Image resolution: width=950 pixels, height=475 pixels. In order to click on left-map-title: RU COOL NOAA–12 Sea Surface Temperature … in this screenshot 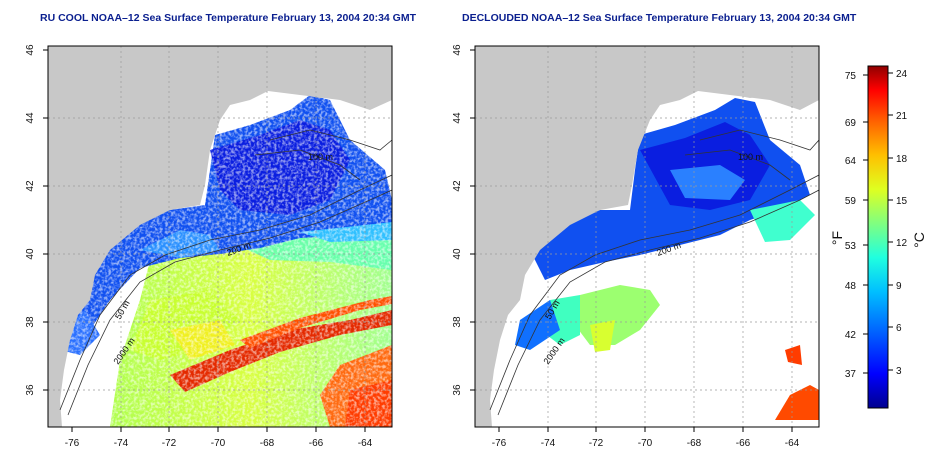, I will do `click(228, 18)`.